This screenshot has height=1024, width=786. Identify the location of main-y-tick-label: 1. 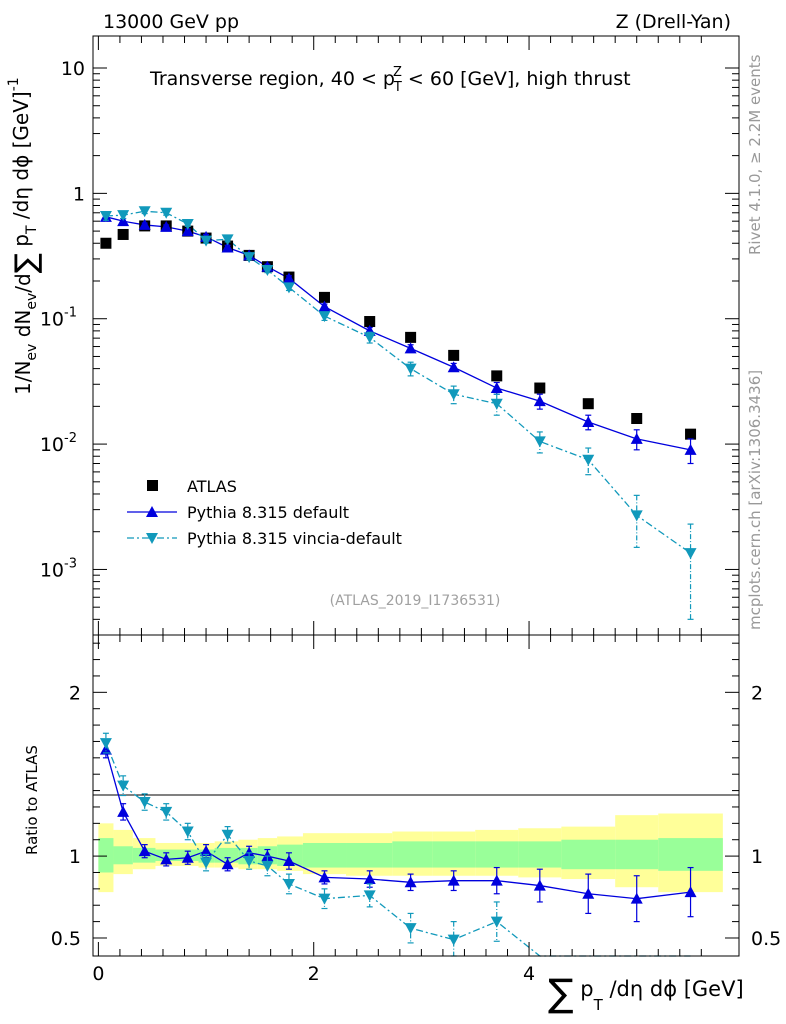
(79, 194).